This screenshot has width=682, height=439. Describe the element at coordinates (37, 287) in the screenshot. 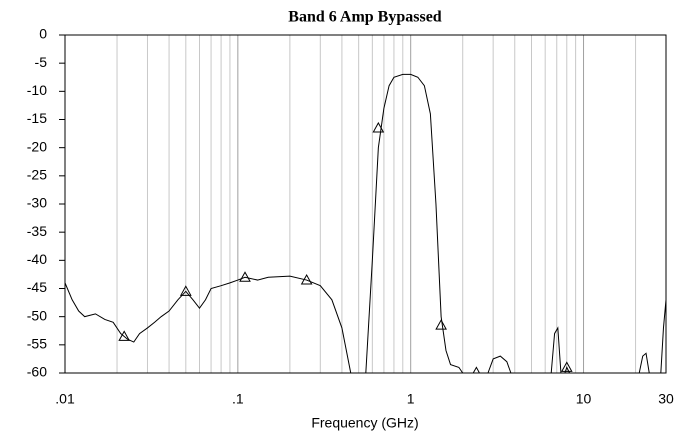

I see `y-tick-label: -45` at that location.